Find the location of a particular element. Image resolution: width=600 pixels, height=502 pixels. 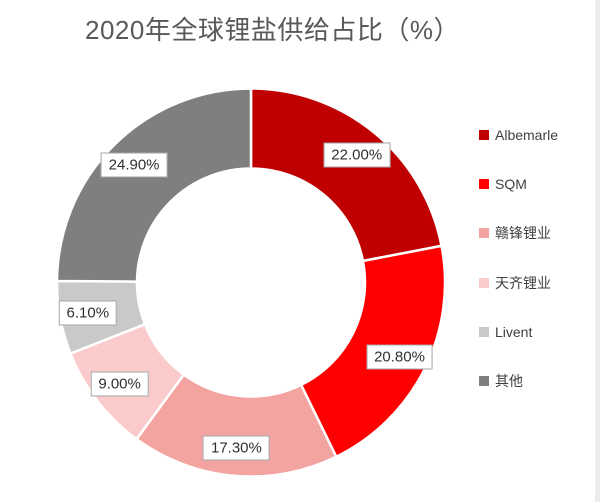

legend-label: 天齐锂业 is located at coordinates (523, 282).